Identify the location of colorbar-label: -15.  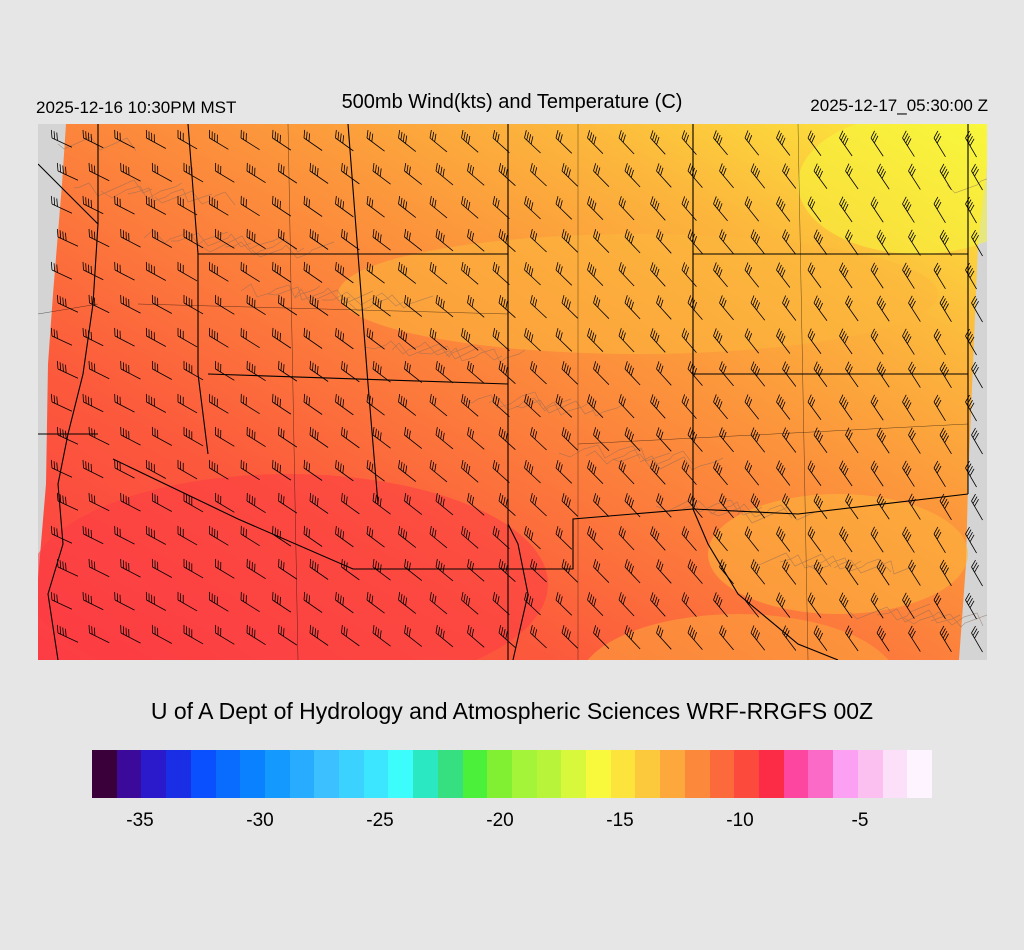
(620, 820).